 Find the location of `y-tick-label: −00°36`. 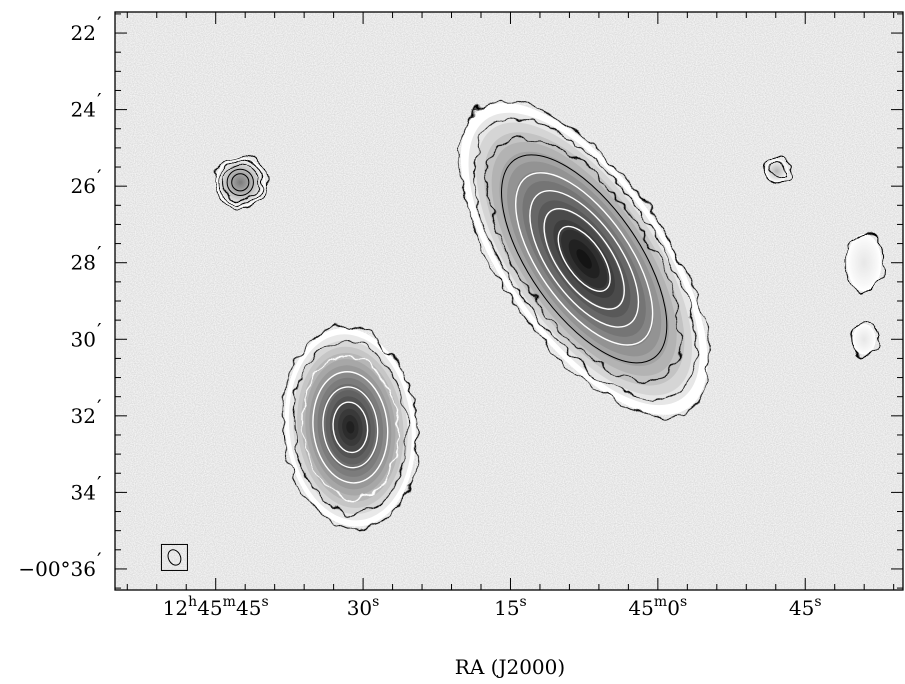

y-tick-label: −00°36 is located at coordinates (57, 569).